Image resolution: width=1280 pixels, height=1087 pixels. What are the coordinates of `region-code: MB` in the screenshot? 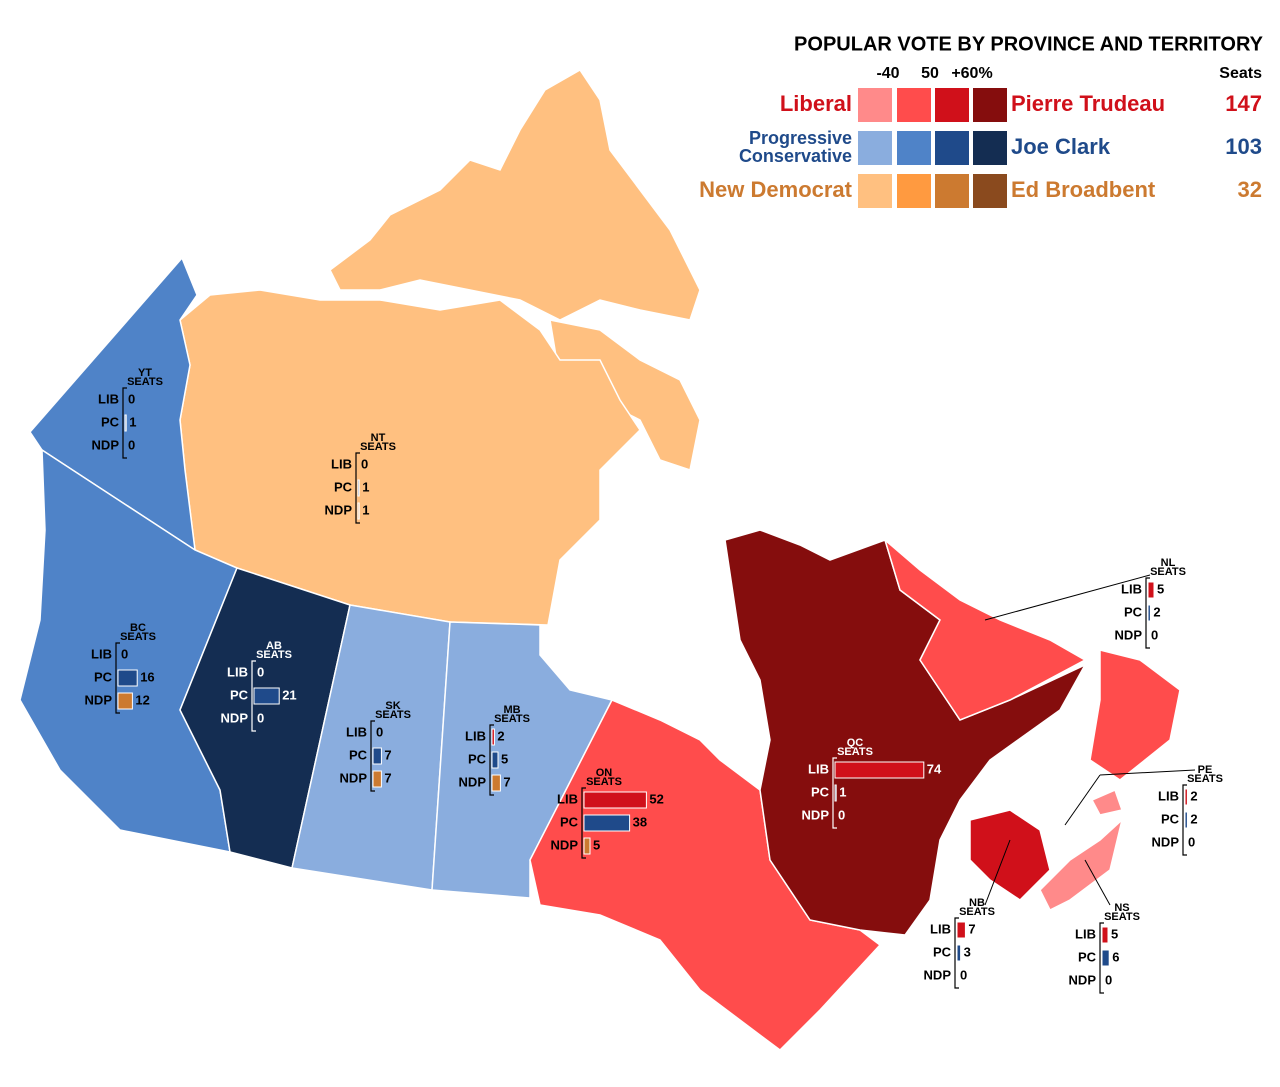 It's located at (511, 710).